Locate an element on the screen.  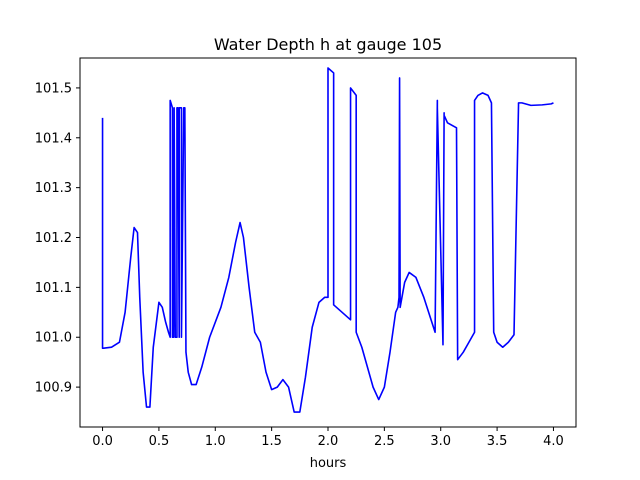
y-tick-label: 101.4 is located at coordinates (53, 138).